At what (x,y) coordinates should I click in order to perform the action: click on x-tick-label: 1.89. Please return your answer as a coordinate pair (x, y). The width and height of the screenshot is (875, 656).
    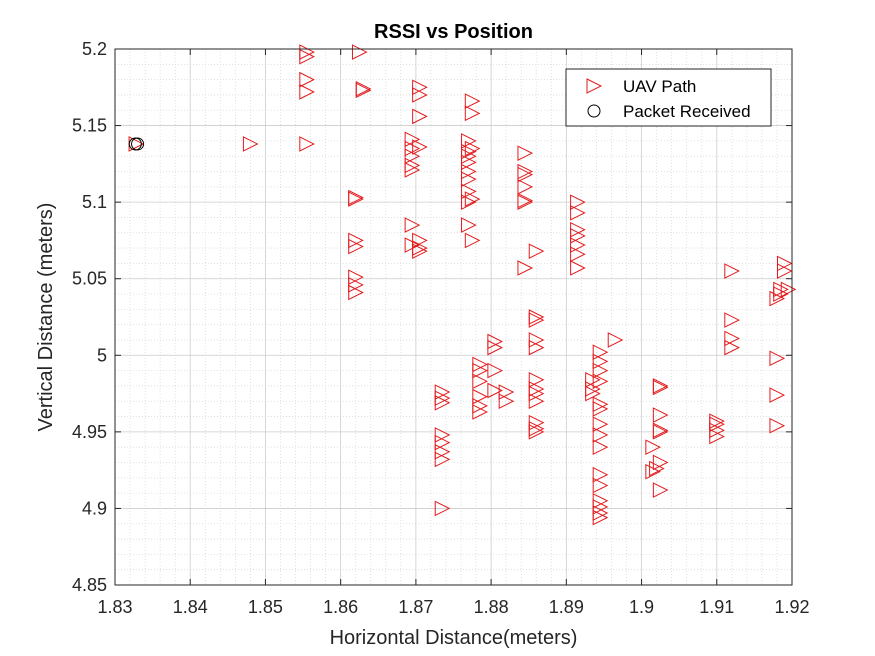
    Looking at the image, I should click on (566, 607).